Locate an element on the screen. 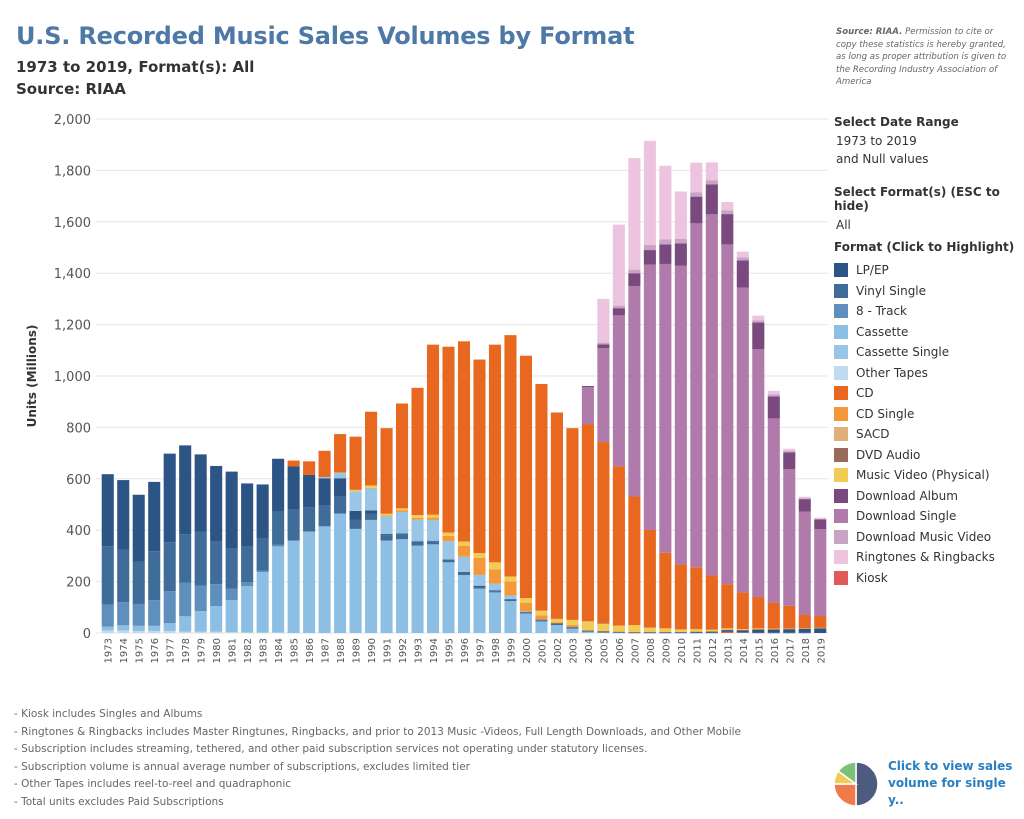 This screenshot has width=1024, height=819. legend-item: Other Tapes is located at coordinates (924, 373).